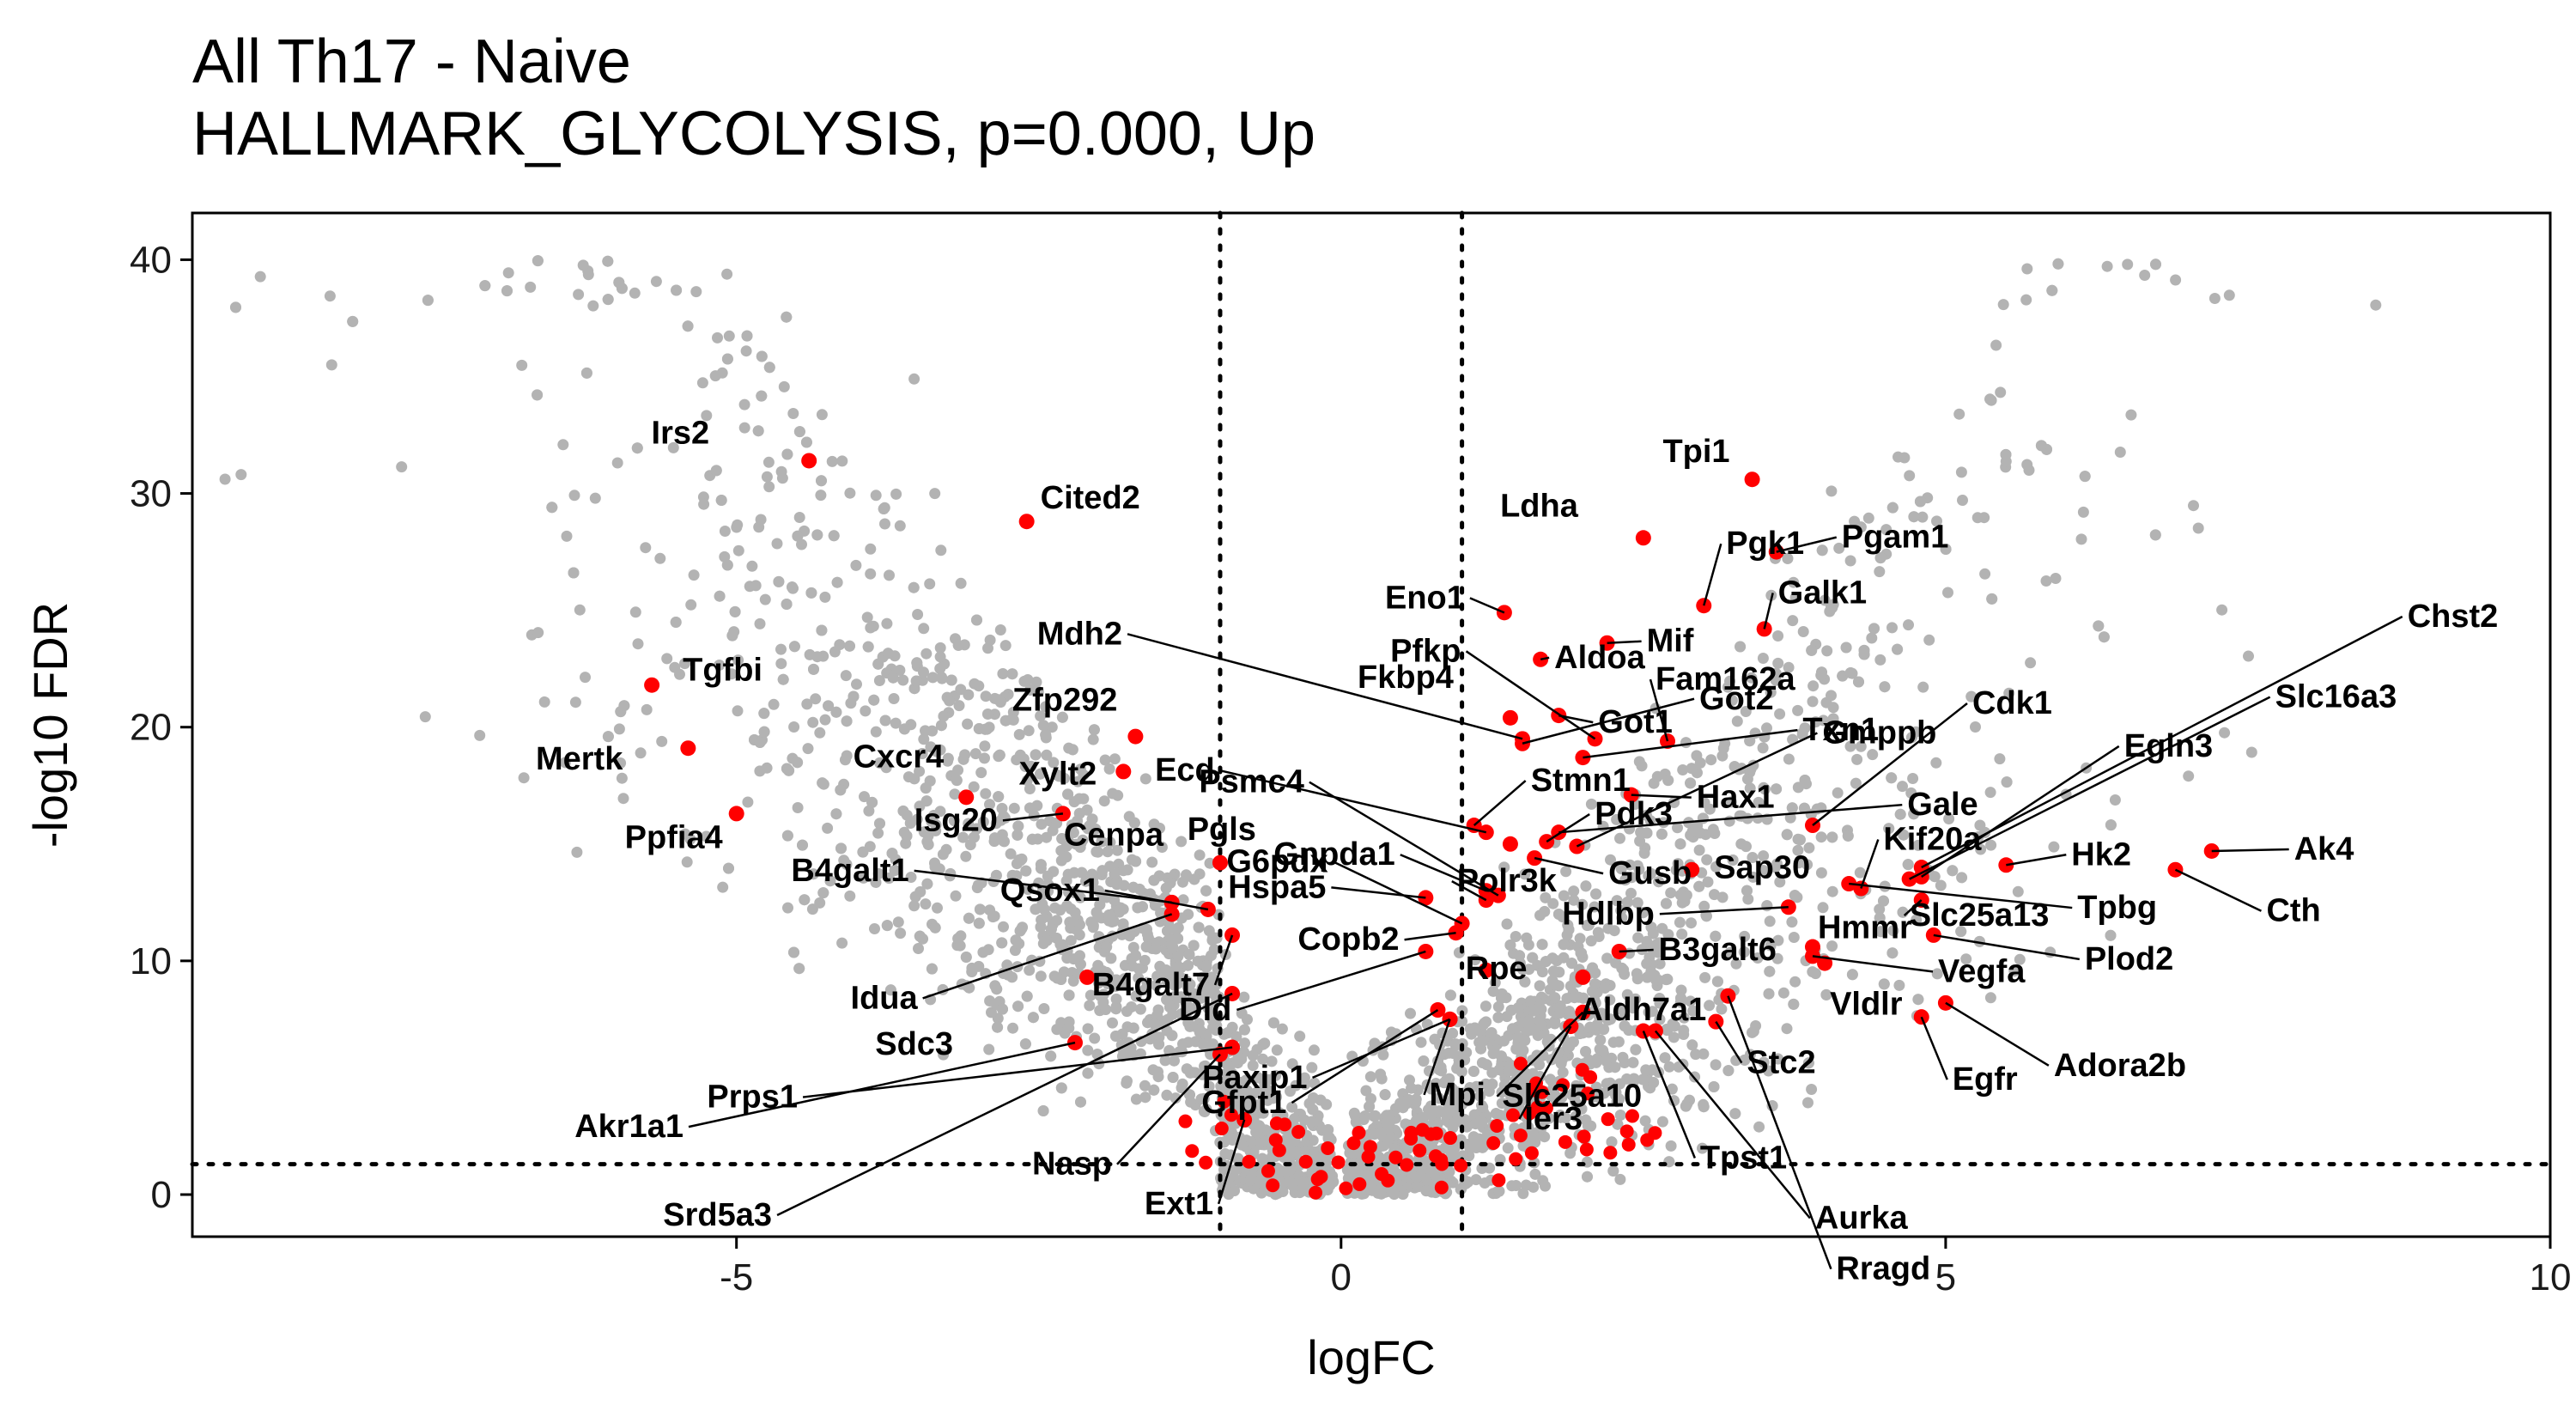  I want to click on gene-label-cxcr4: Cxcr4, so click(900, 757).